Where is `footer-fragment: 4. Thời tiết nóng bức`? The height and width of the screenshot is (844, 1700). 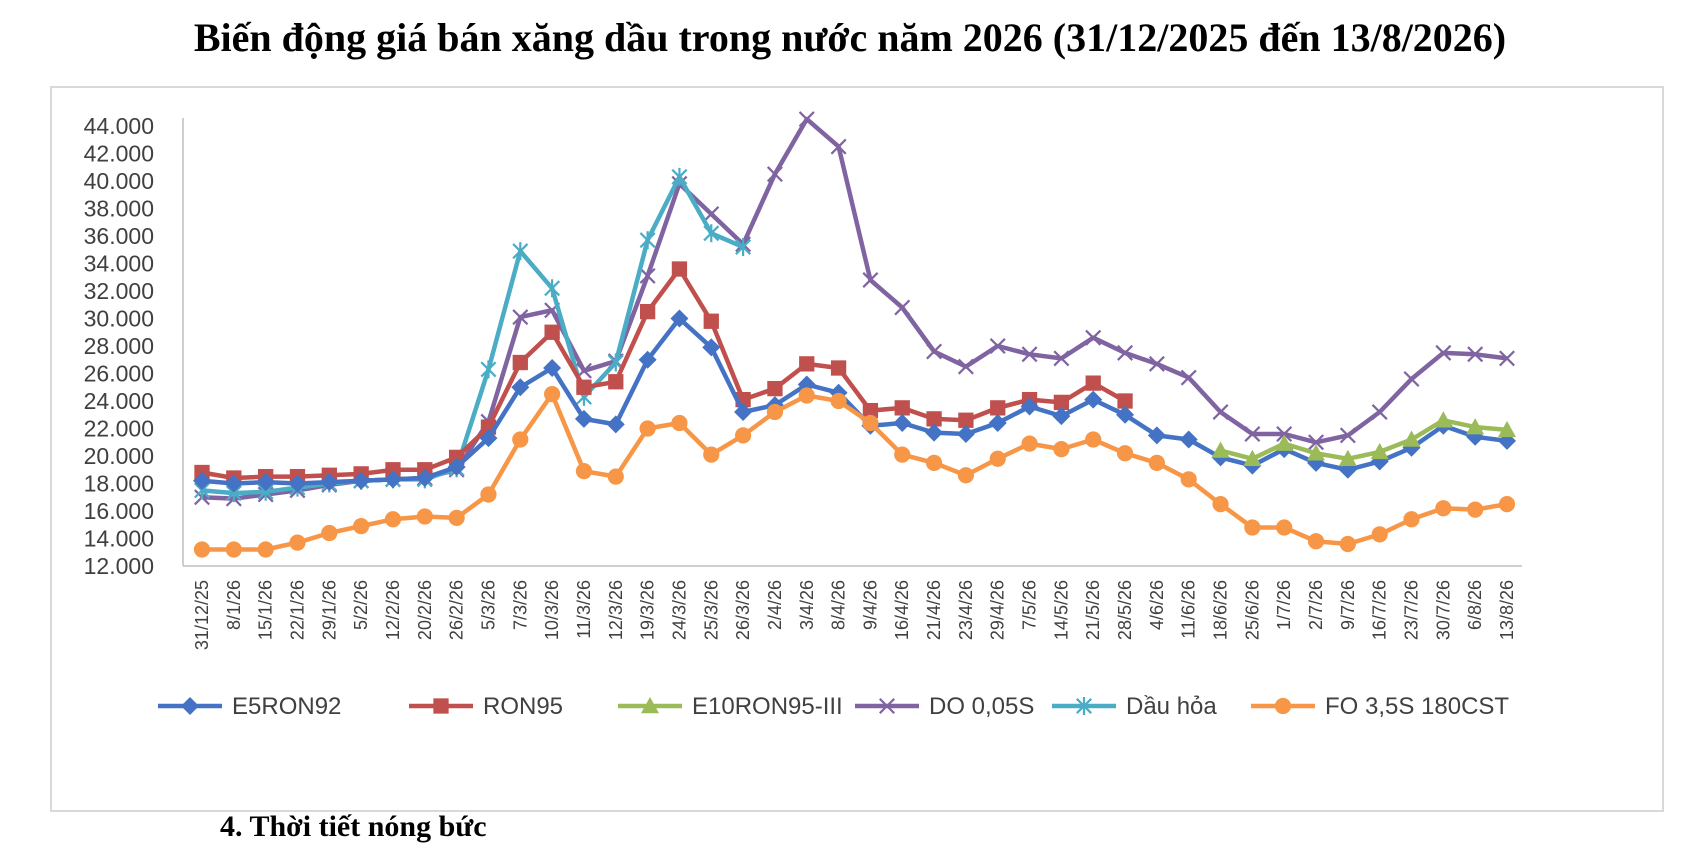 footer-fragment: 4. Thời tiết nóng bức is located at coordinates (353, 826).